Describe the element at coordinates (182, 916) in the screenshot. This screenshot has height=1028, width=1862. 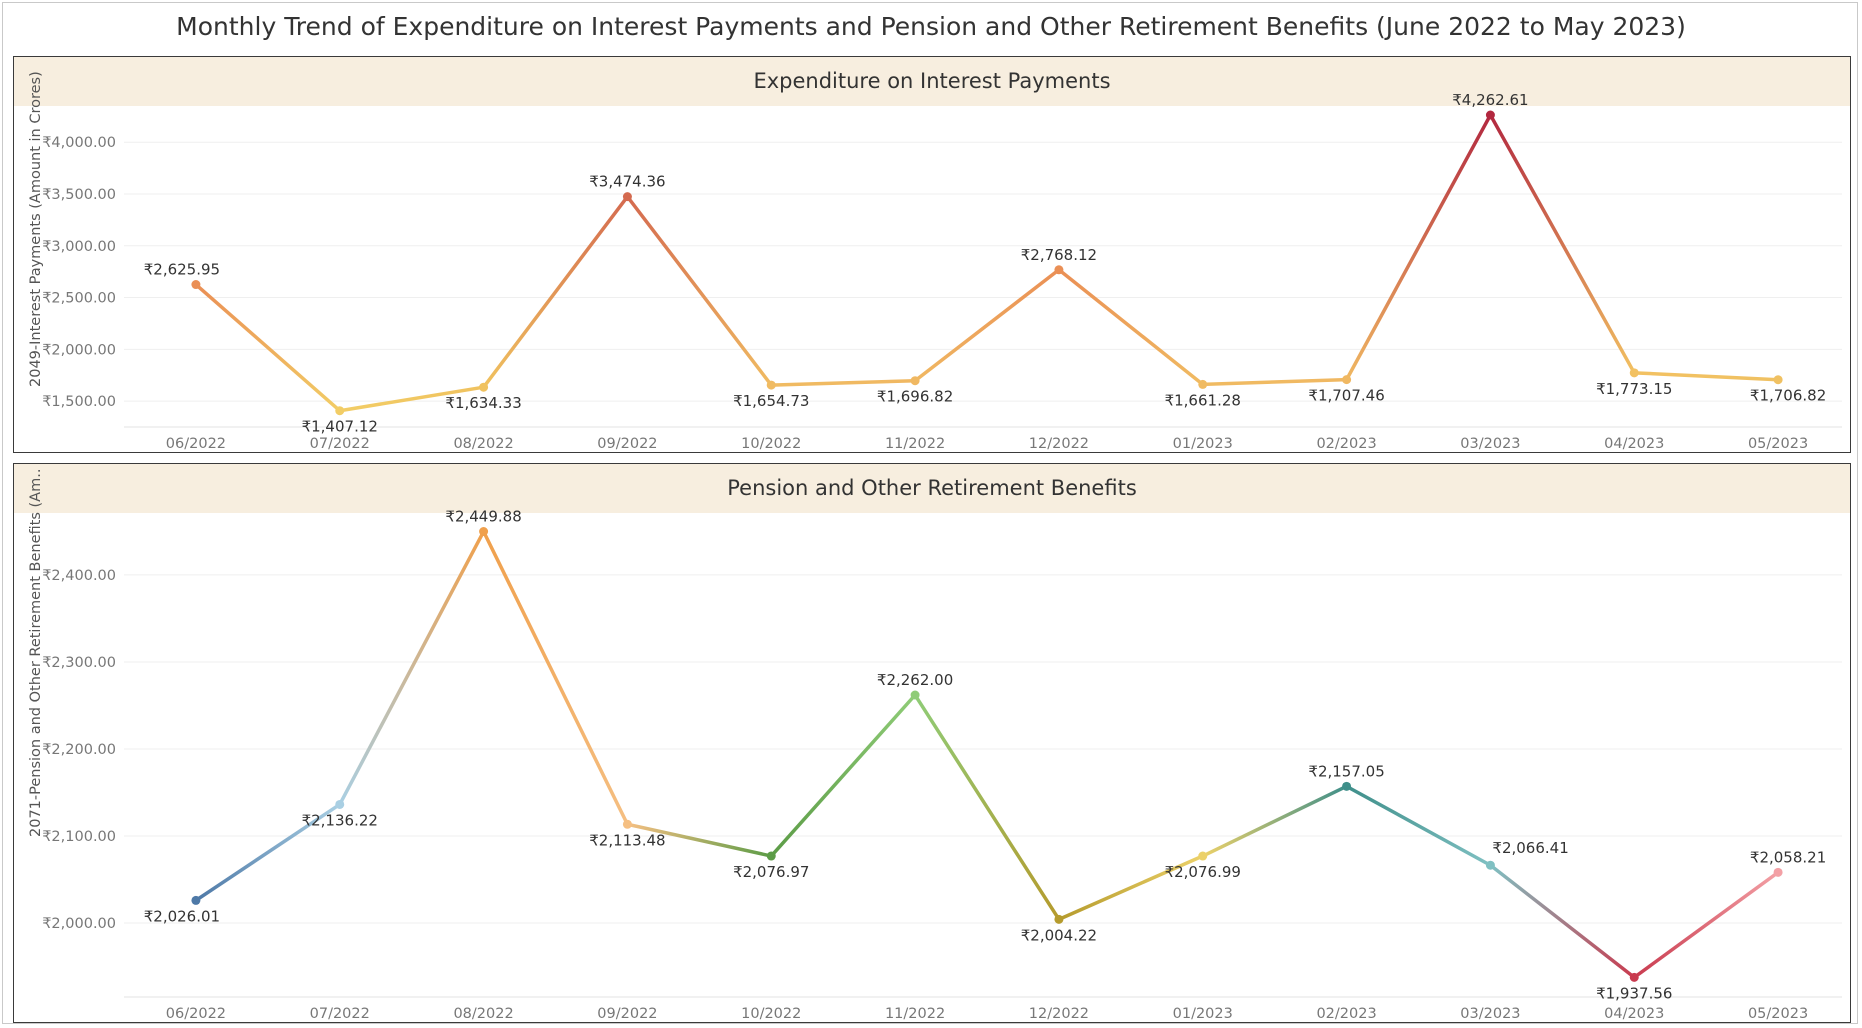
I see `pension-data-label: ₹2,026.01` at that location.